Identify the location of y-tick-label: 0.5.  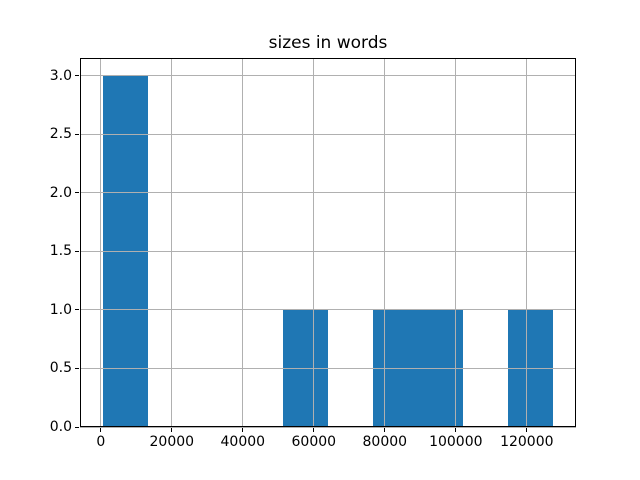
(60, 368).